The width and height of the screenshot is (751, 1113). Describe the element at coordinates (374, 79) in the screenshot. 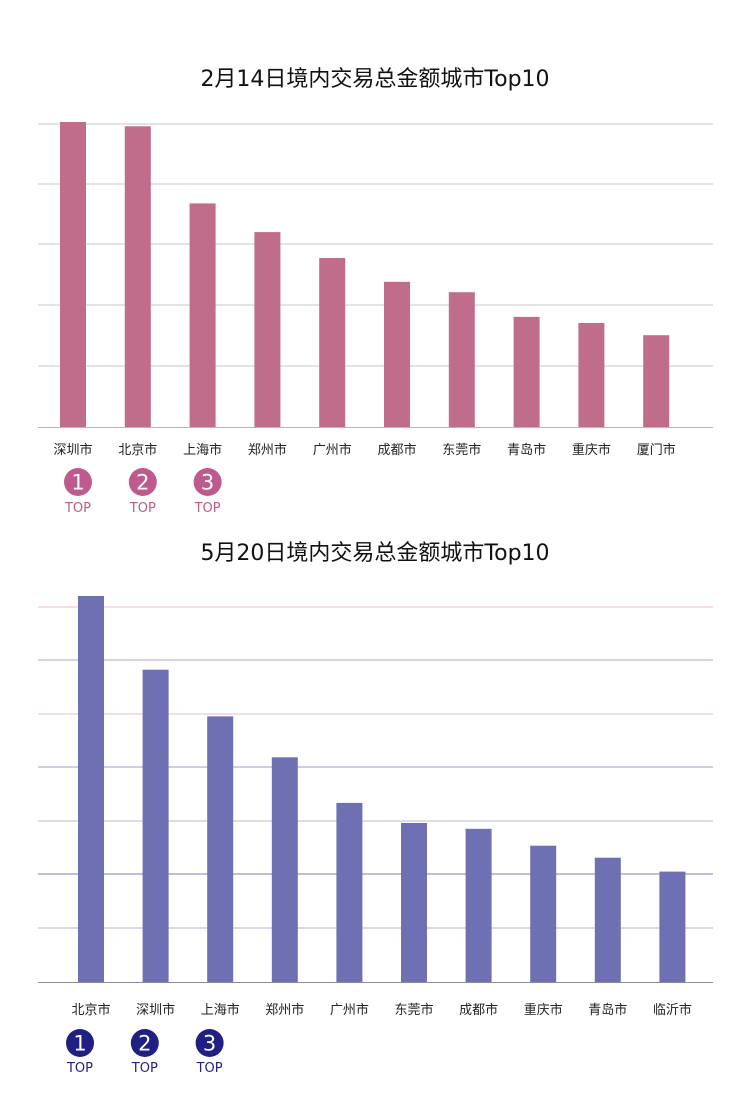

I see `chart-title: 2月14日境内交易总金额城市Top10` at that location.